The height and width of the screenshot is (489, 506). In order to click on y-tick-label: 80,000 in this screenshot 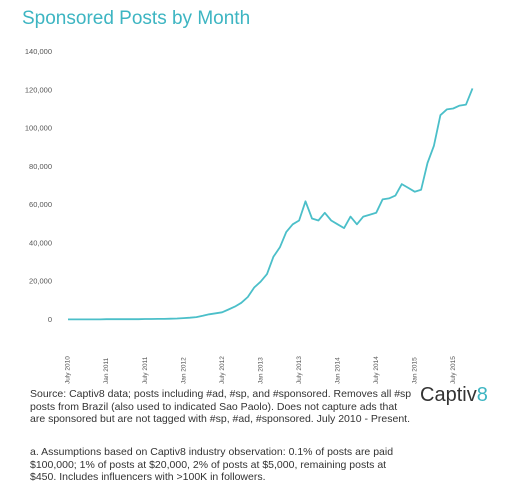, I will do `click(40, 166)`.